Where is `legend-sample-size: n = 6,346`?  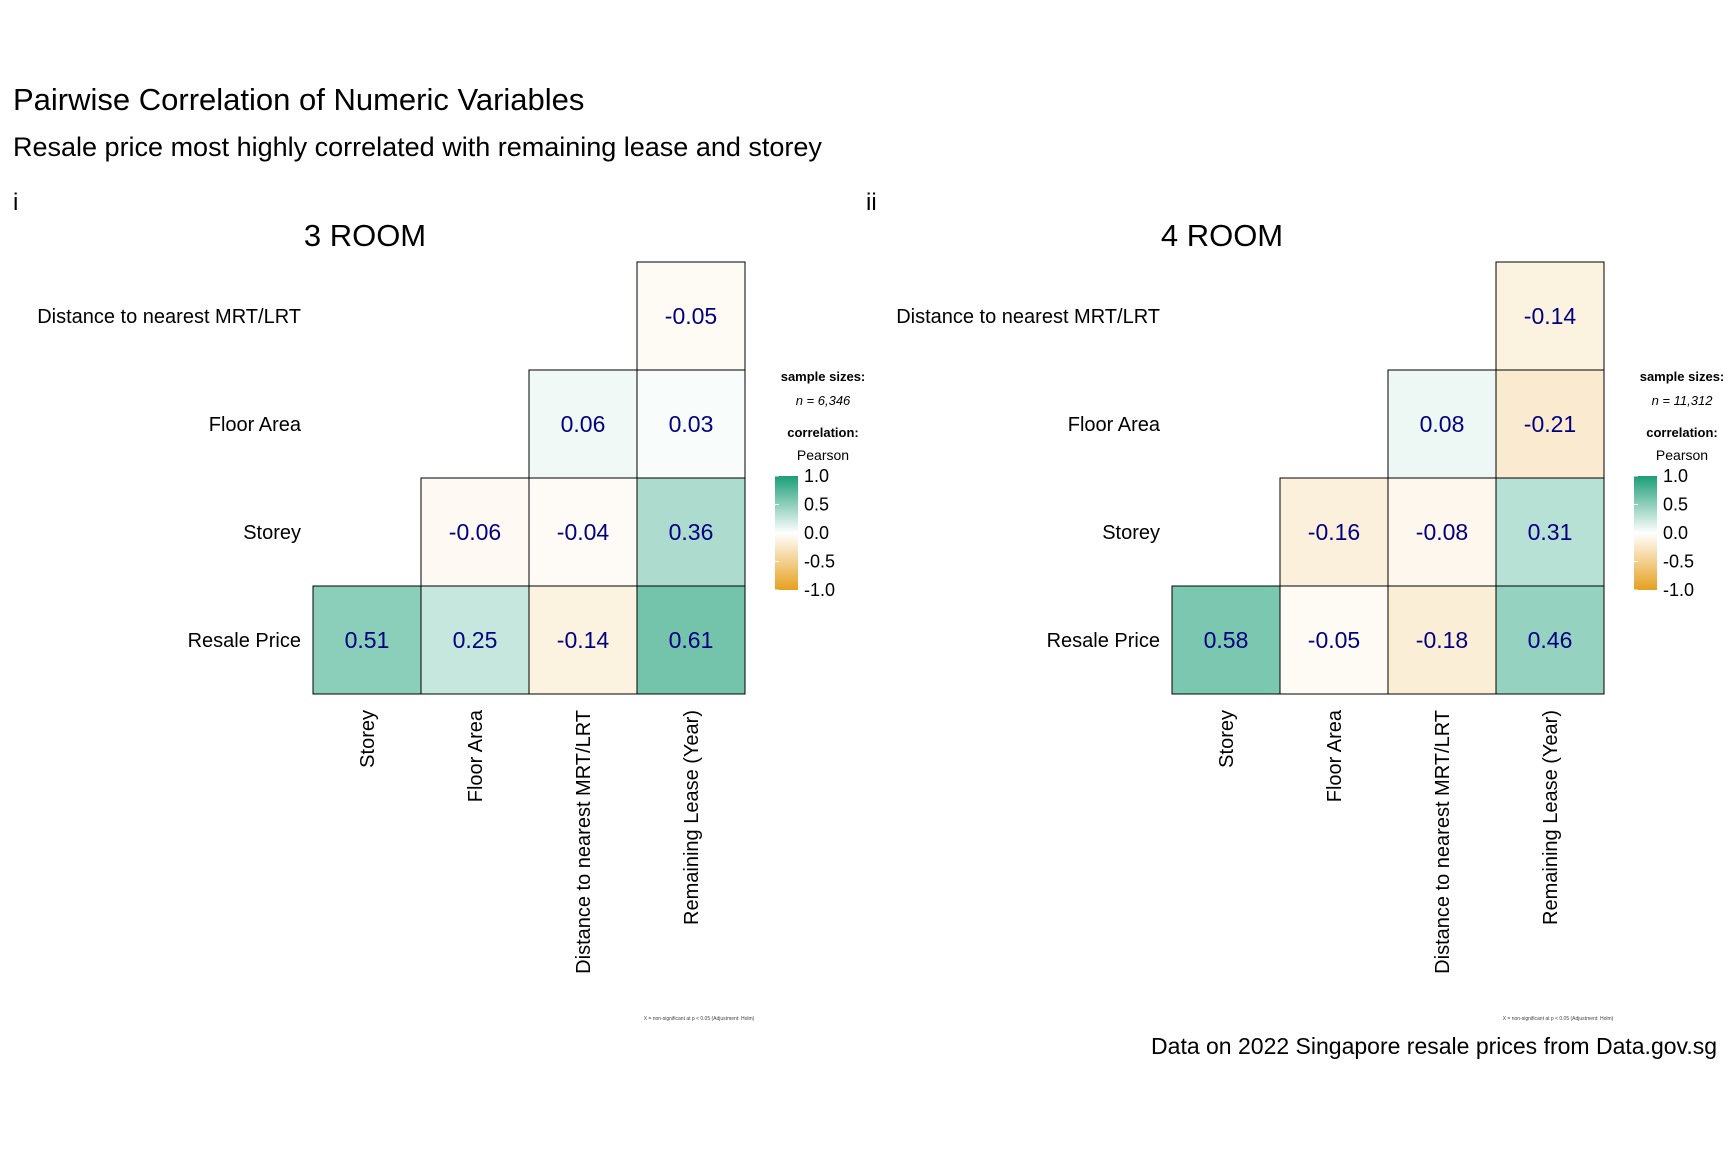 legend-sample-size: n = 6,346 is located at coordinates (823, 400).